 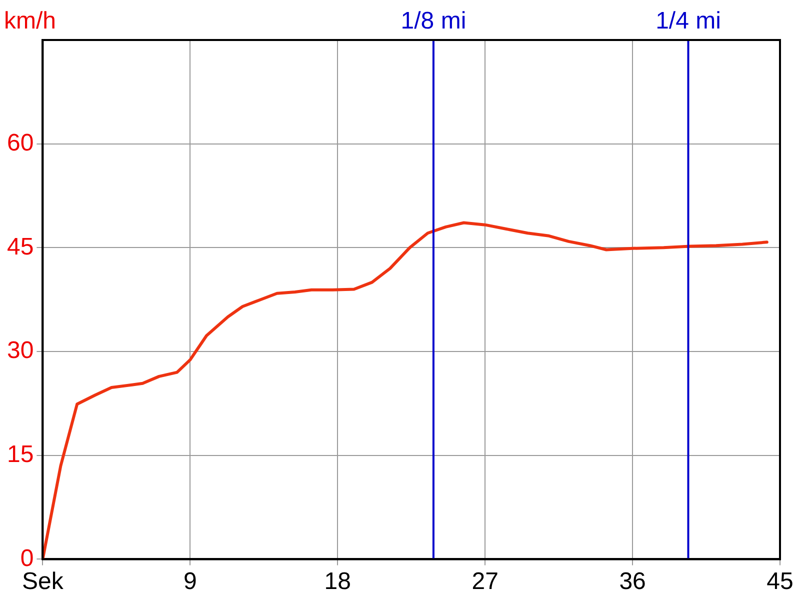 I want to click on ref-line-label: 1/8 mi, so click(x=433, y=21).